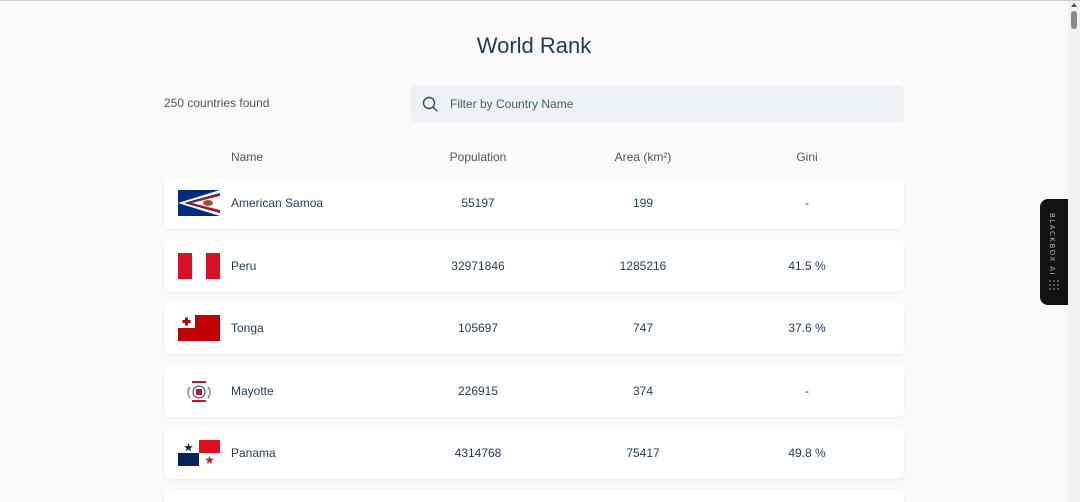 The height and width of the screenshot is (502, 1080). What do you see at coordinates (478, 391) in the screenshot?
I see `population-value: 226915` at bounding box center [478, 391].